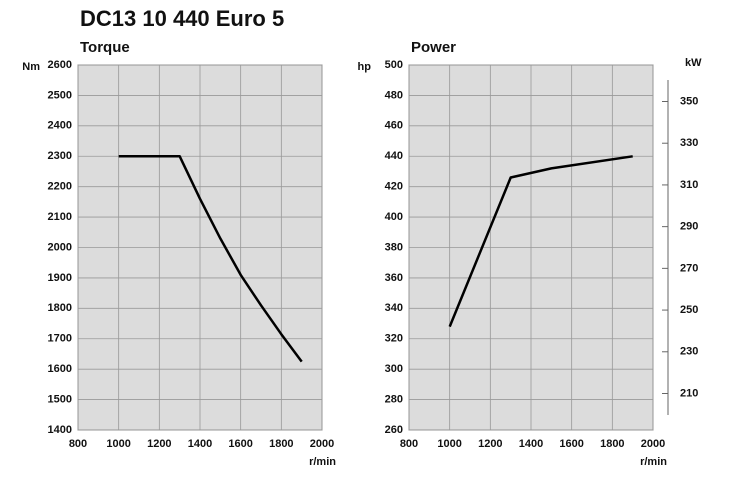  I want to click on y2-unit: kW, so click(693, 63).